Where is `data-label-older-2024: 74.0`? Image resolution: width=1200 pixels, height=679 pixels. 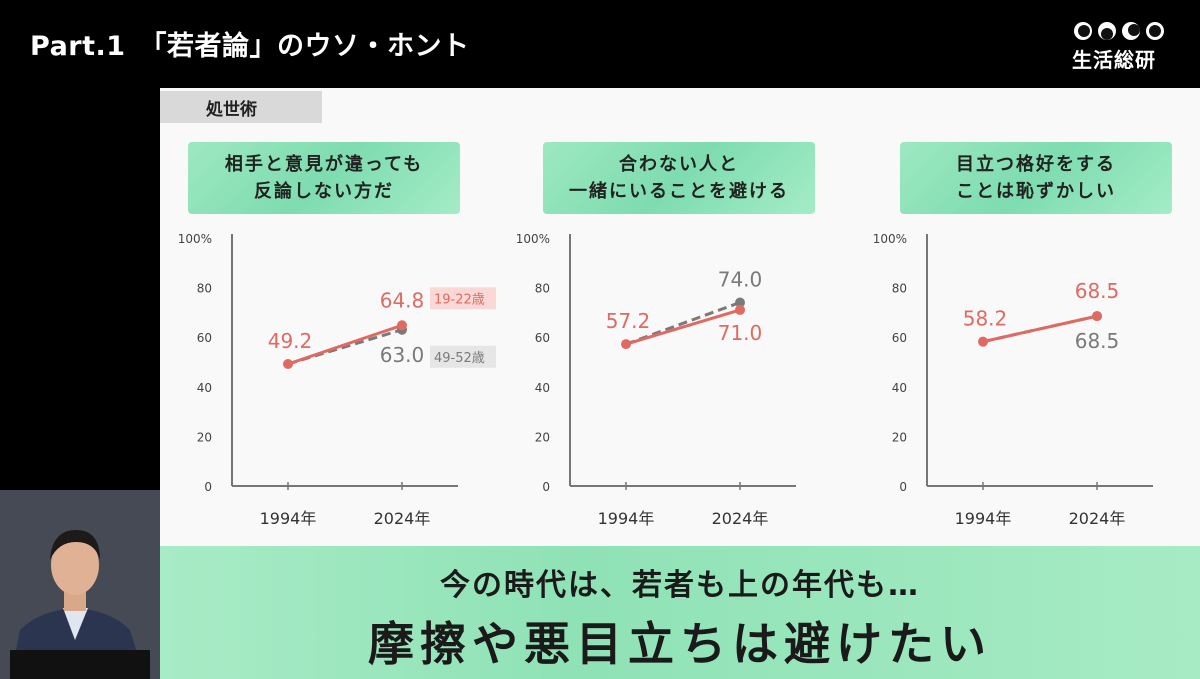 data-label-older-2024: 74.0 is located at coordinates (740, 279).